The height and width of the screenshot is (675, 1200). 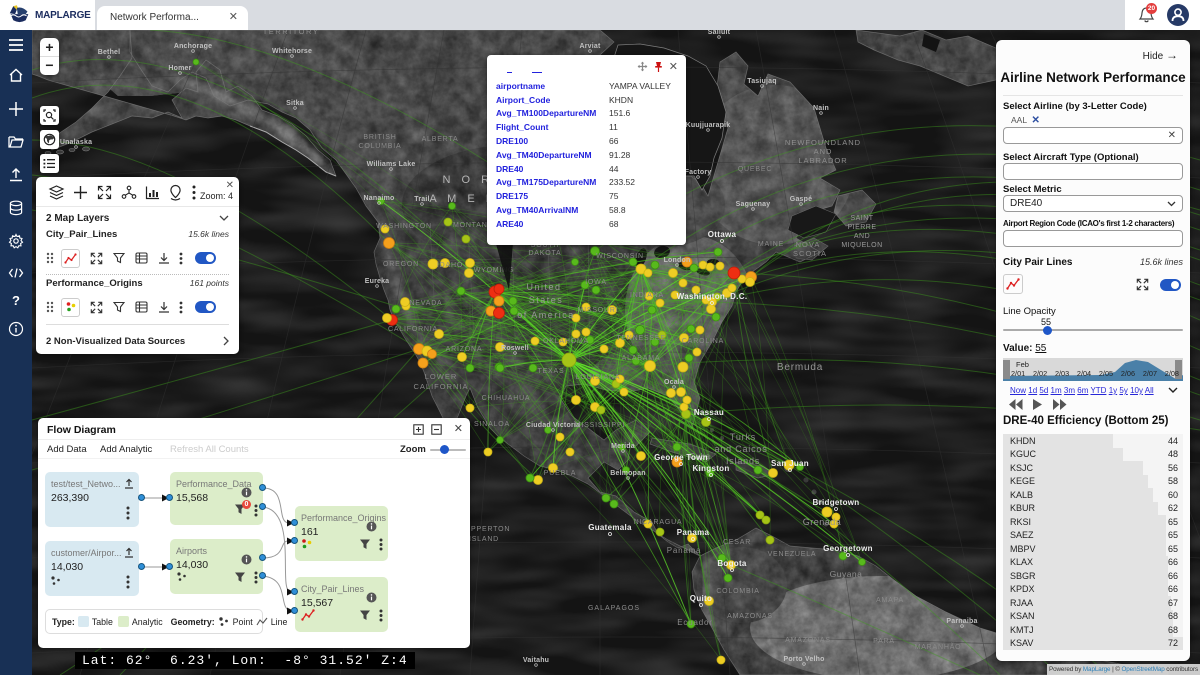 I want to click on svg-text: TEXAS, so click(x=551, y=371).